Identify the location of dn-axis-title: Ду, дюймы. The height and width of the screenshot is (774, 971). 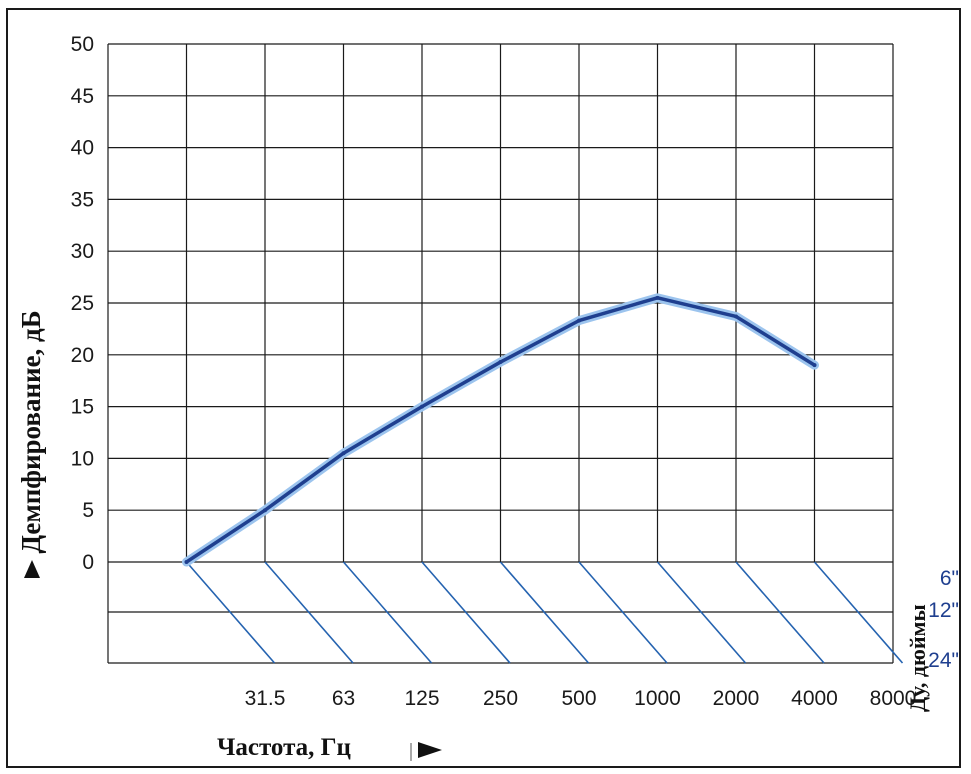
(917, 658).